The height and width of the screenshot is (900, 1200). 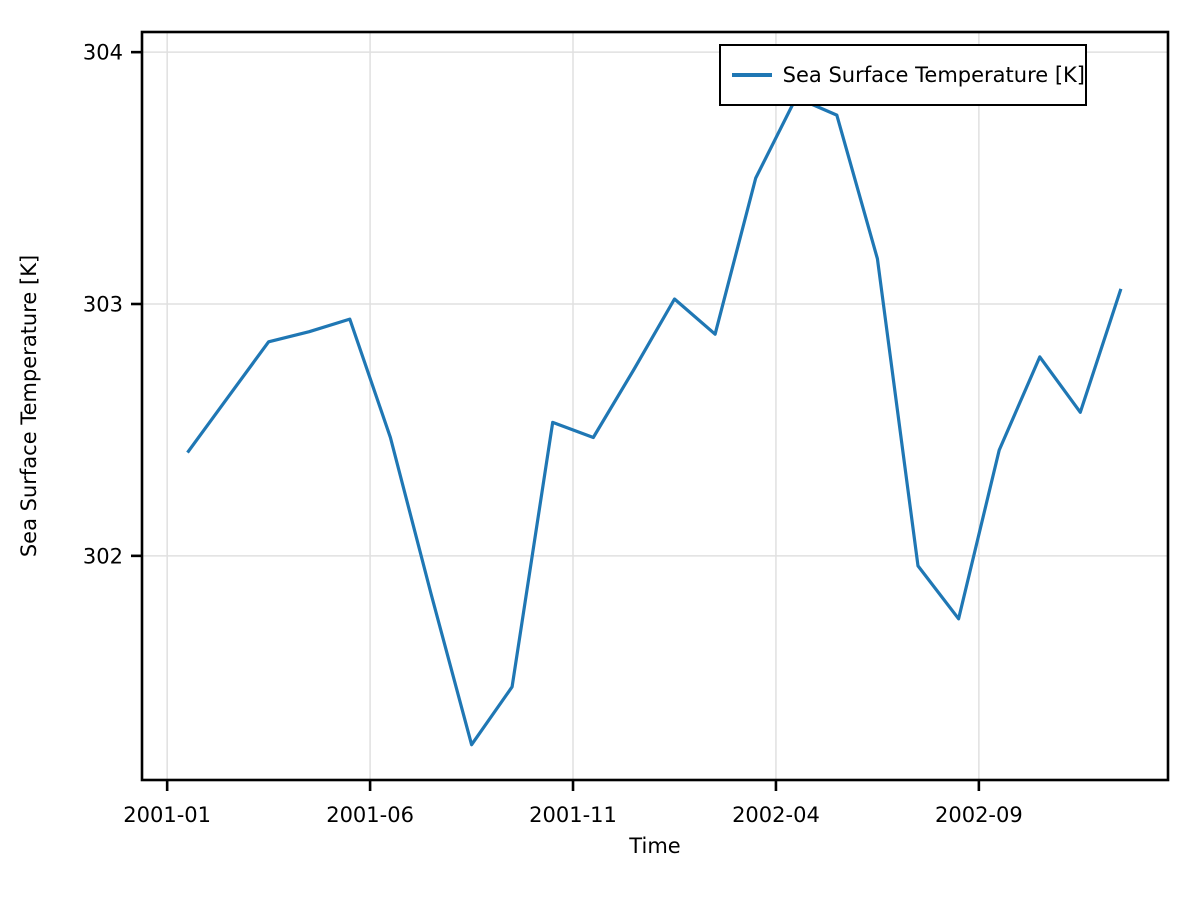 What do you see at coordinates (933, 75) in the screenshot?
I see `legend-label: Sea Surface Temperature [K]` at bounding box center [933, 75].